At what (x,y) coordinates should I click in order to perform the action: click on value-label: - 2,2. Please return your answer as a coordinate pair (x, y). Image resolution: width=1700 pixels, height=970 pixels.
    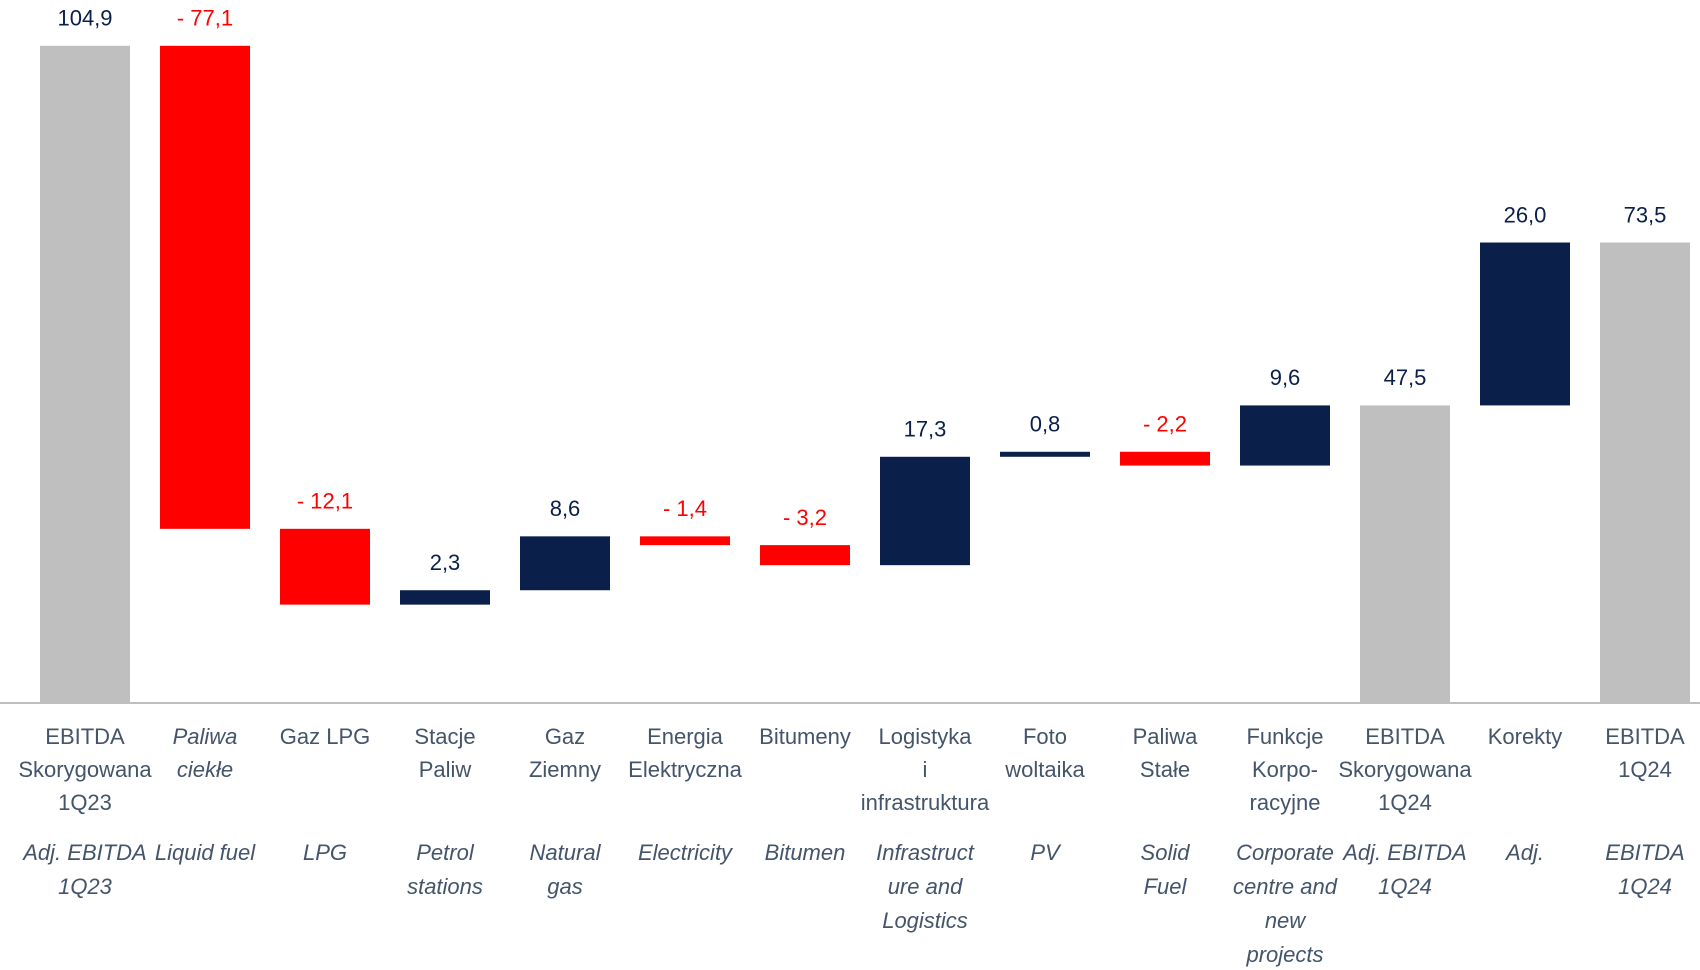
    Looking at the image, I should click on (1165, 424).